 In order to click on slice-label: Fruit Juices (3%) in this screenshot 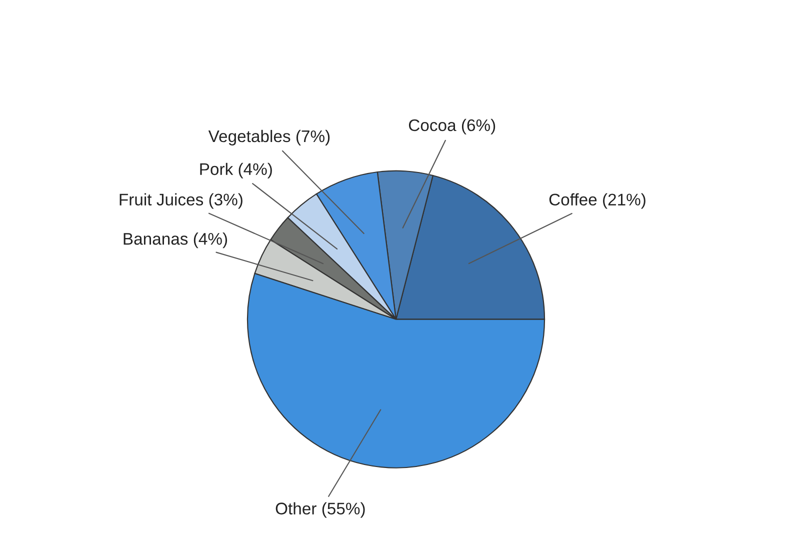, I will do `click(181, 201)`.